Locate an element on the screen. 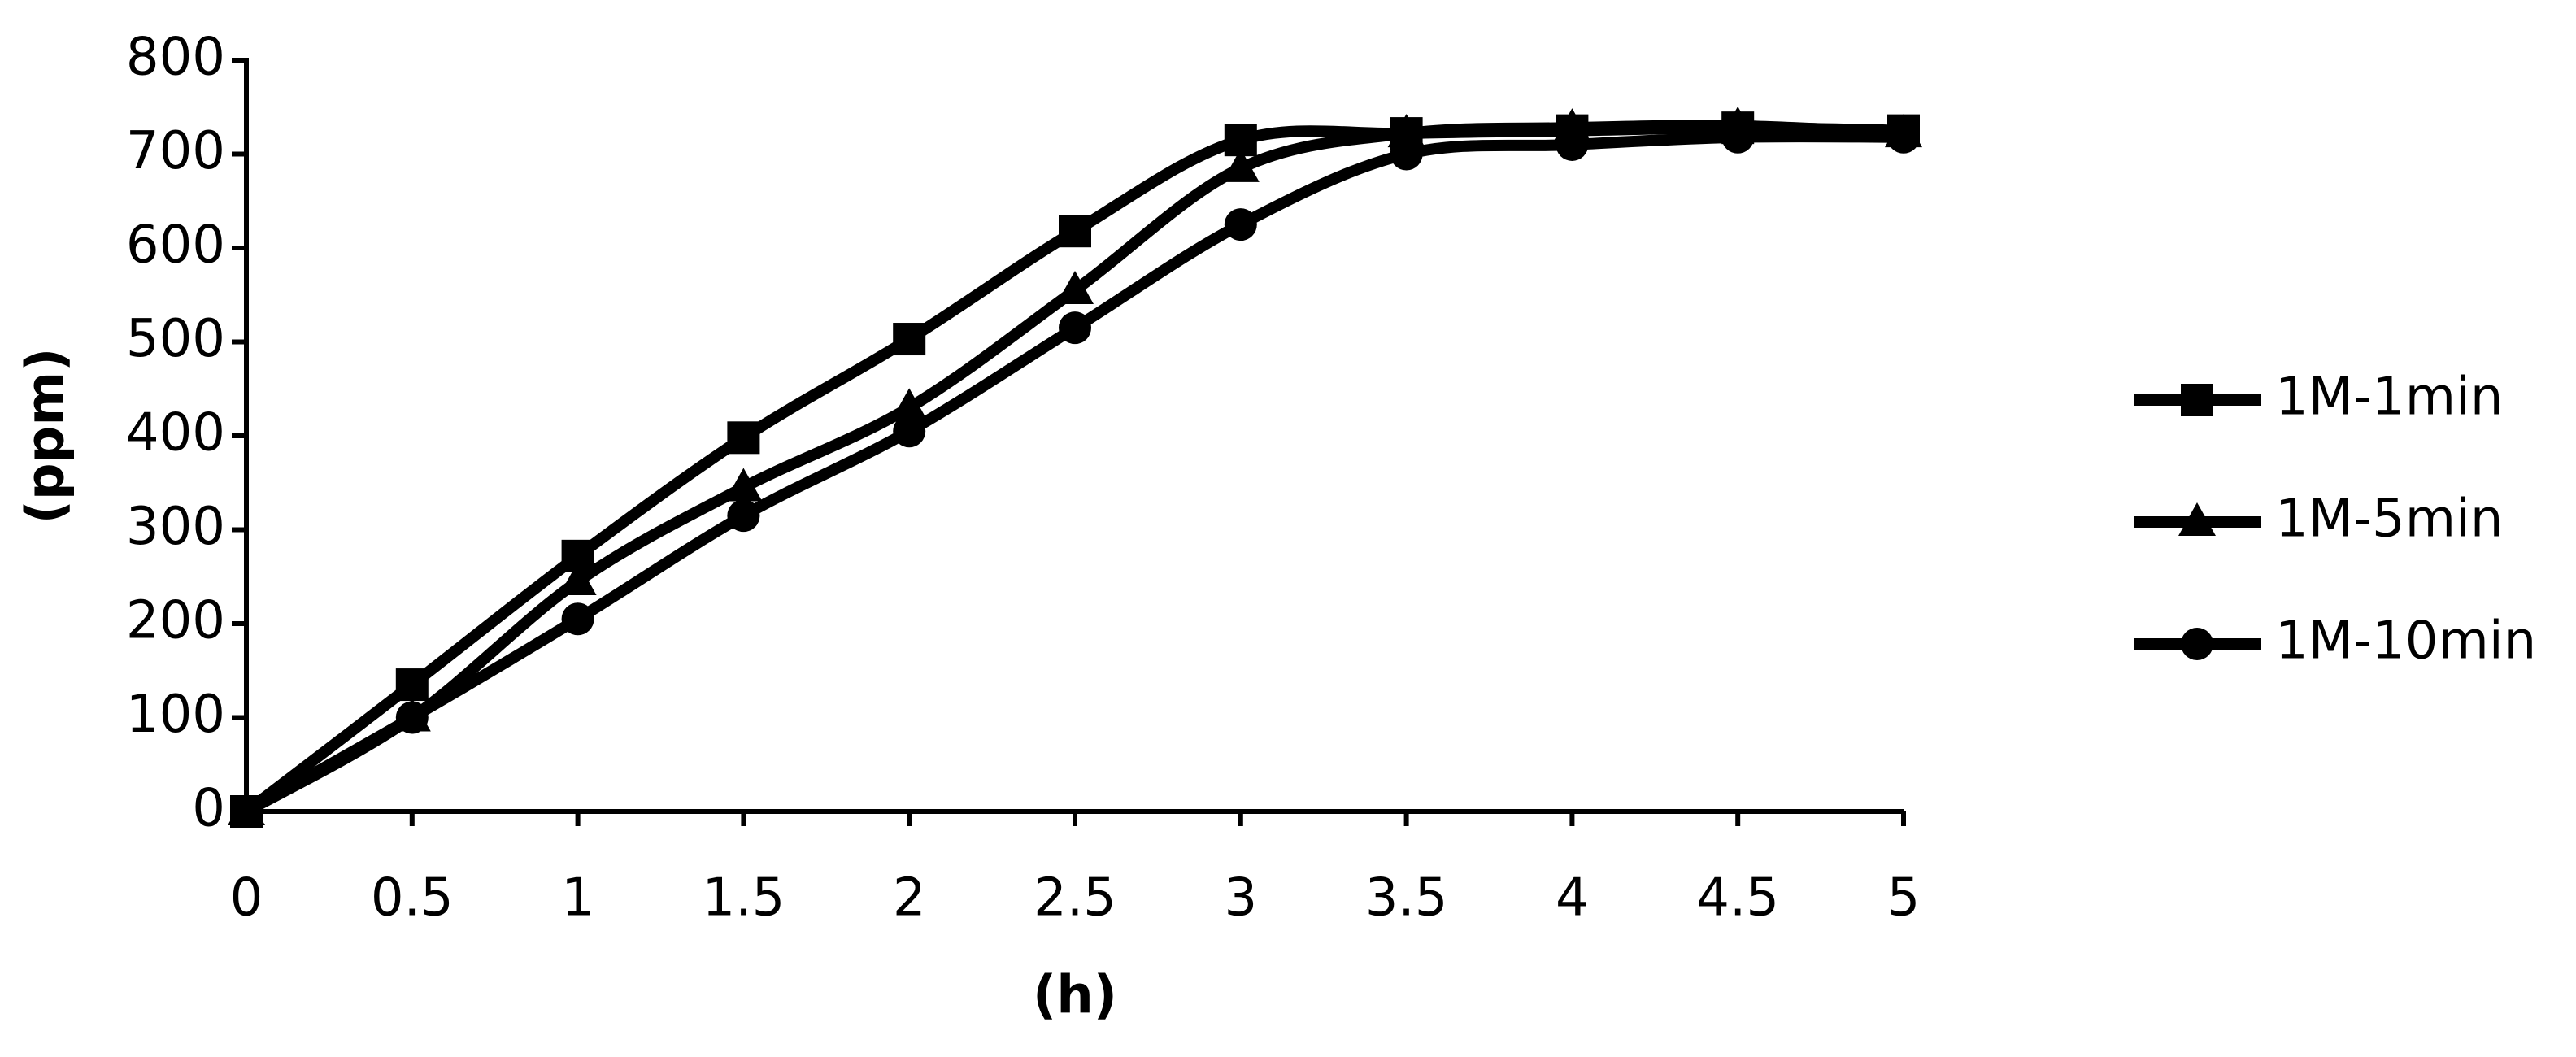  x-tick-label: 5 is located at coordinates (1904, 898).